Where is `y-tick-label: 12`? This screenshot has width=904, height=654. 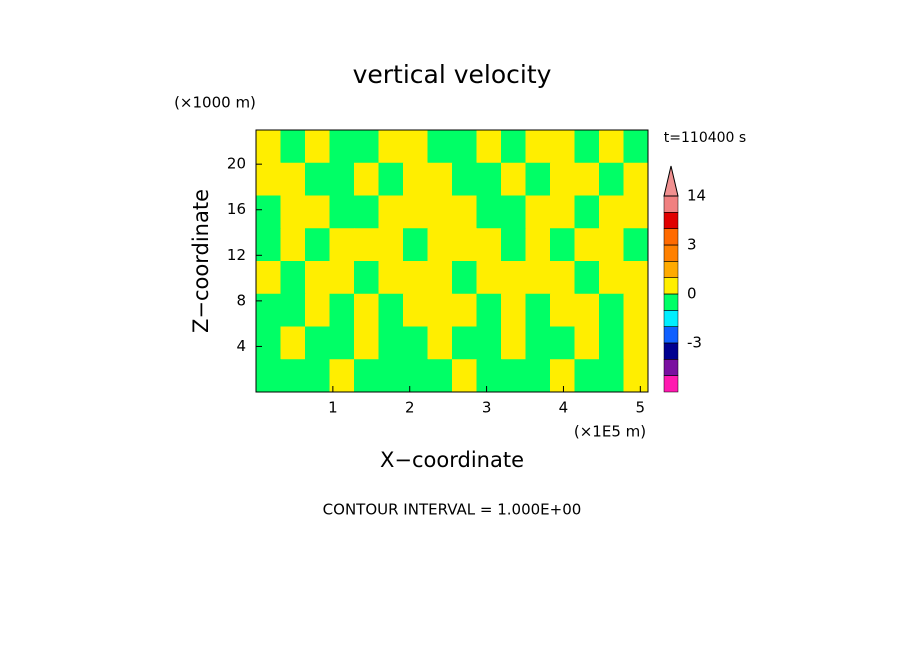 y-tick-label: 12 is located at coordinates (236, 255).